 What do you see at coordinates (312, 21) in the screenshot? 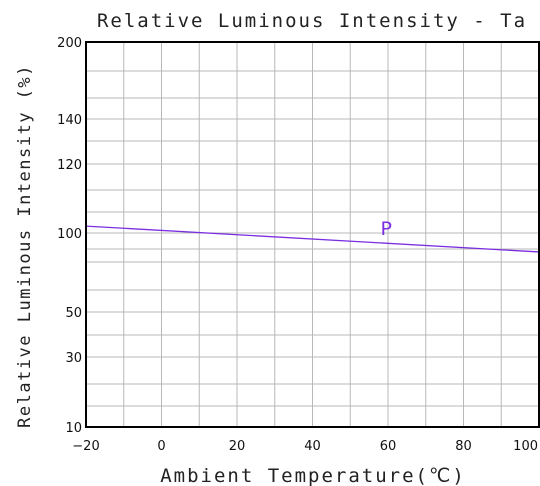
I see `chart-title: Relative Luminous Intensity - Ta` at bounding box center [312, 21].